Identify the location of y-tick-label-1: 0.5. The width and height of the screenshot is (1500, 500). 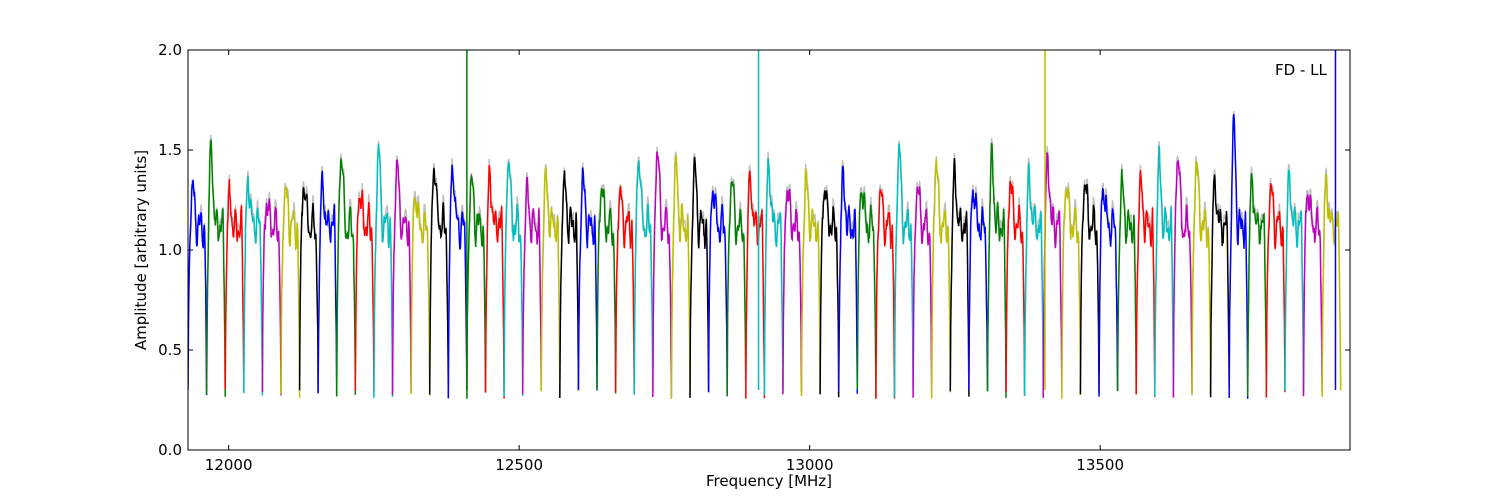
(170, 350).